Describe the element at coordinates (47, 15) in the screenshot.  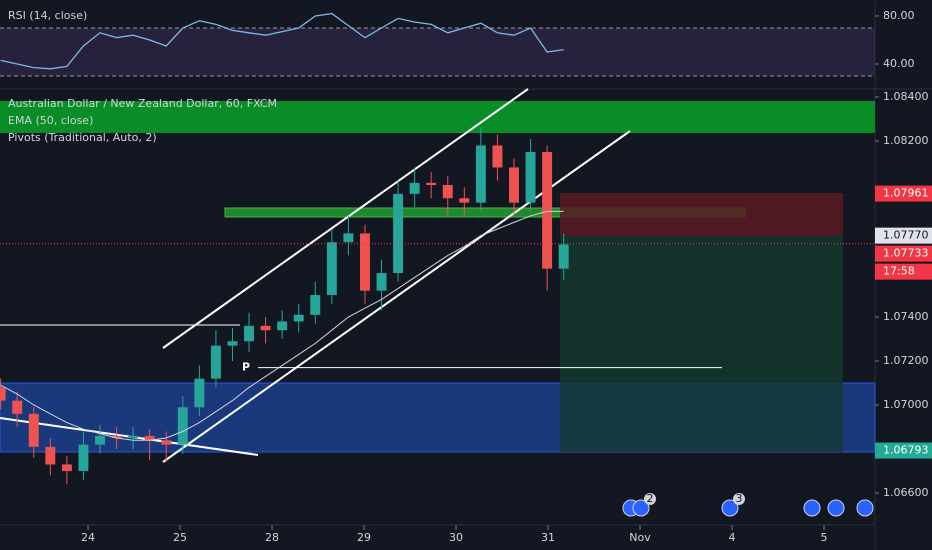
I see `rsi-title: RSI (14, close)` at that location.